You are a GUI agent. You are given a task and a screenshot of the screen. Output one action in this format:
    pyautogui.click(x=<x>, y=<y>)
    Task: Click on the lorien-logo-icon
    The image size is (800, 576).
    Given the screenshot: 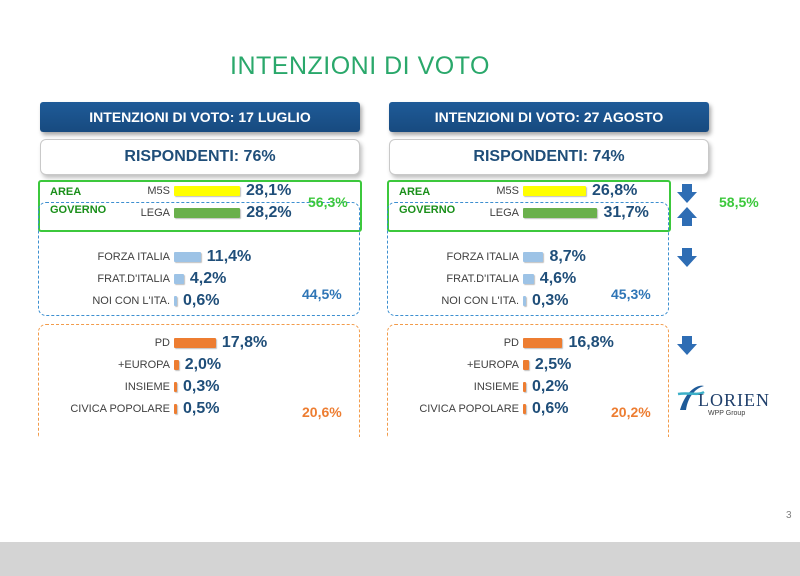 What is the action you would take?
    pyautogui.click(x=691, y=397)
    